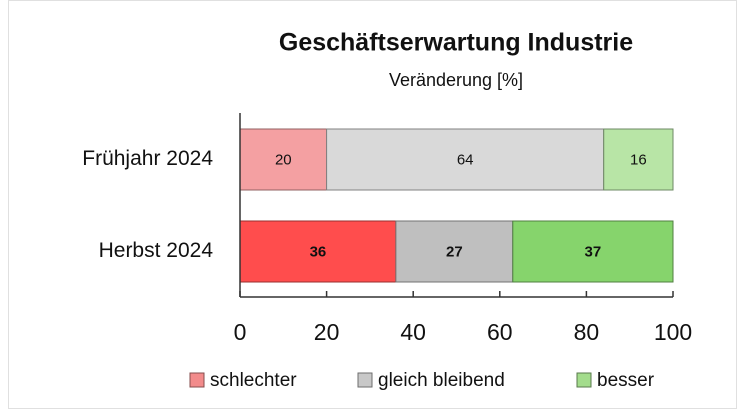 Image resolution: width=743 pixels, height=412 pixels. Describe the element at coordinates (327, 332) in the screenshot. I see `x-tick-label: 20` at that location.